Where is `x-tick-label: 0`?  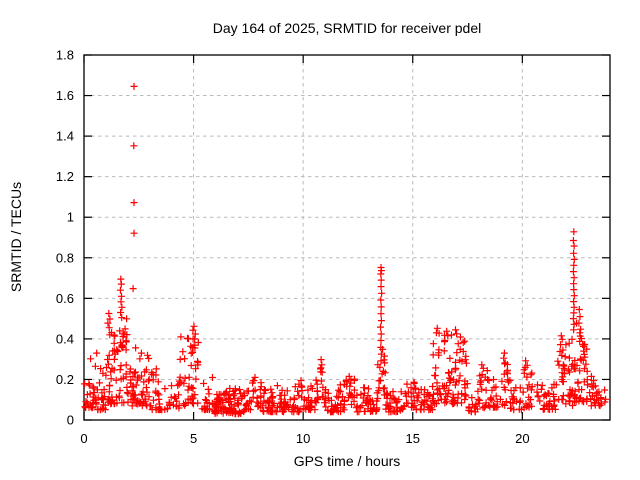
x-tick-label: 0 is located at coordinates (83, 438).